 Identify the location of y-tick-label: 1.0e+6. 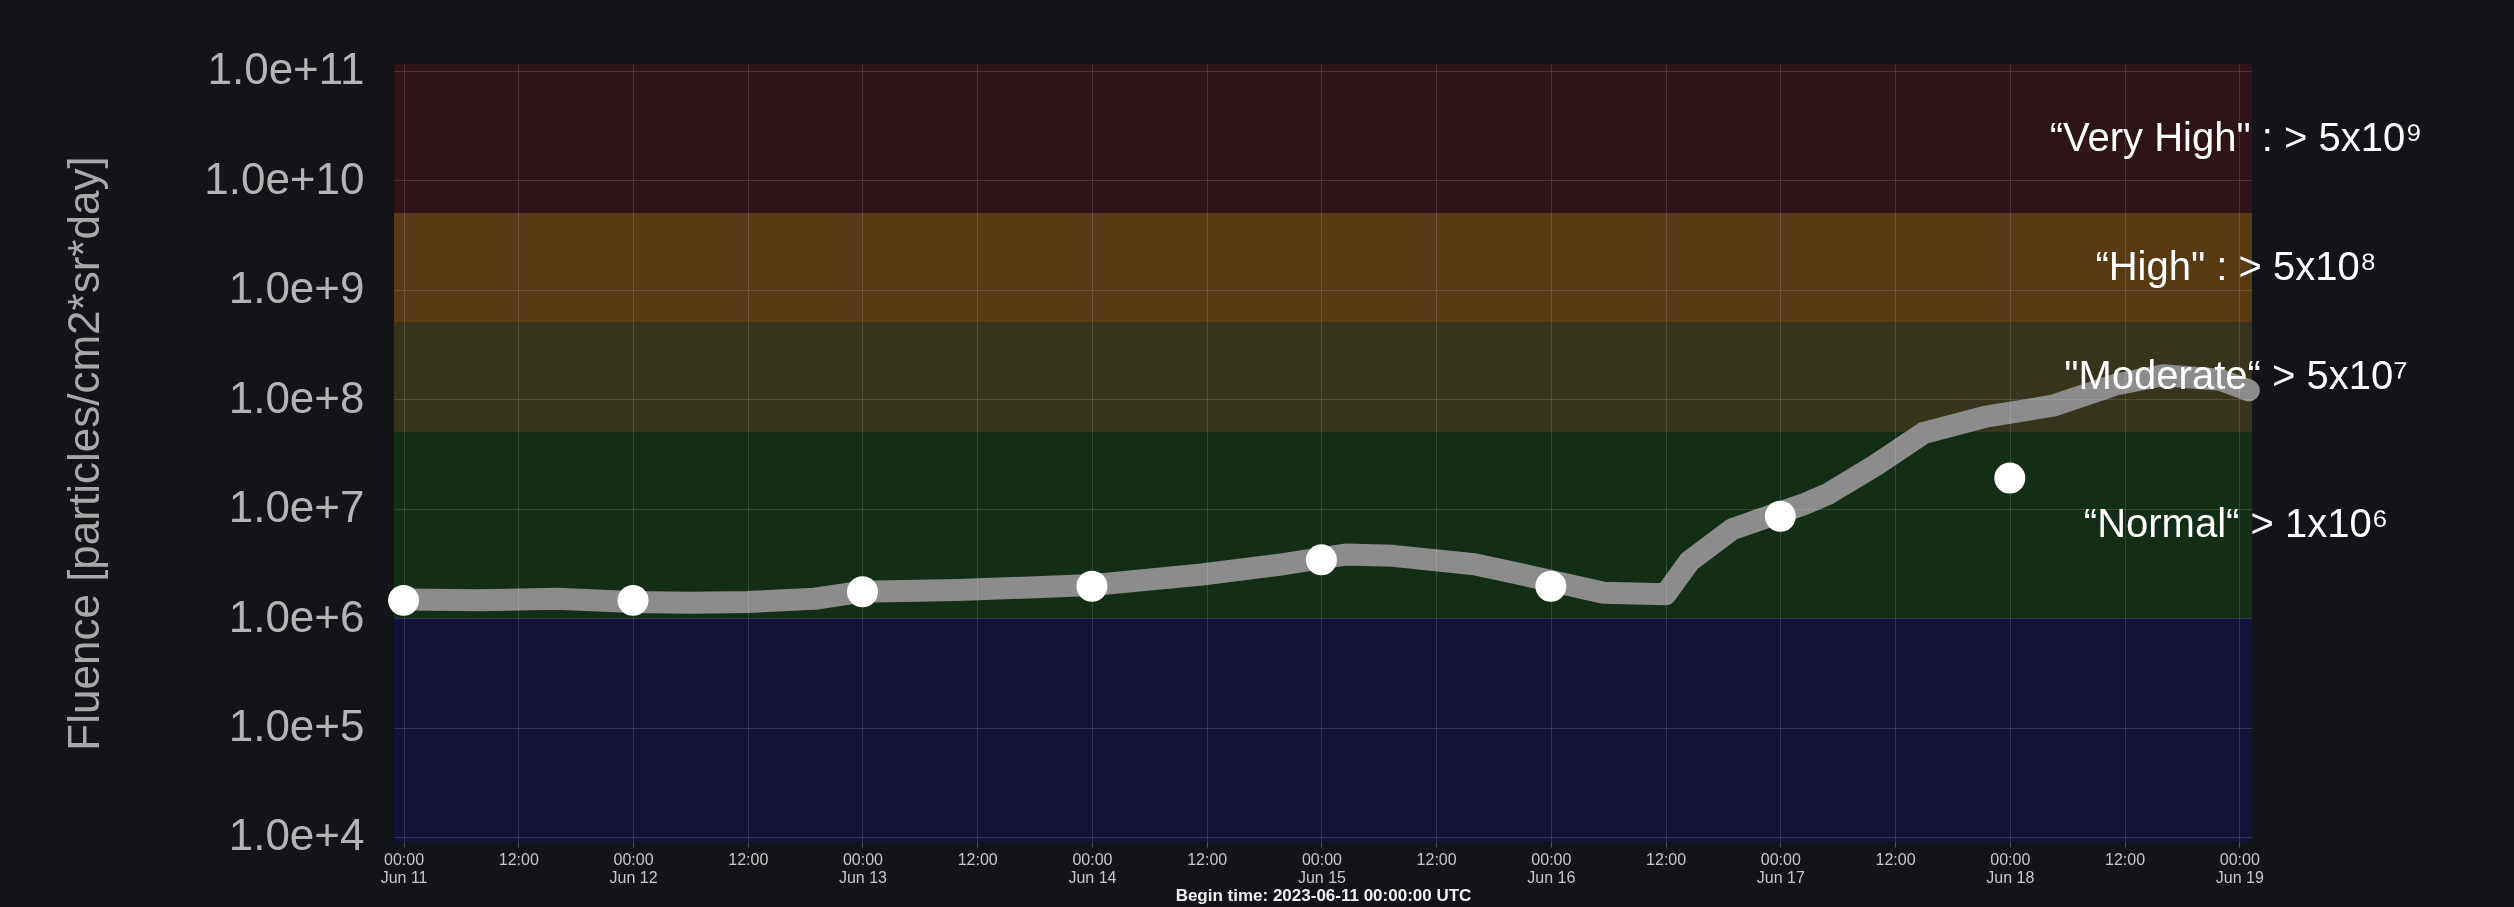
(296, 616).